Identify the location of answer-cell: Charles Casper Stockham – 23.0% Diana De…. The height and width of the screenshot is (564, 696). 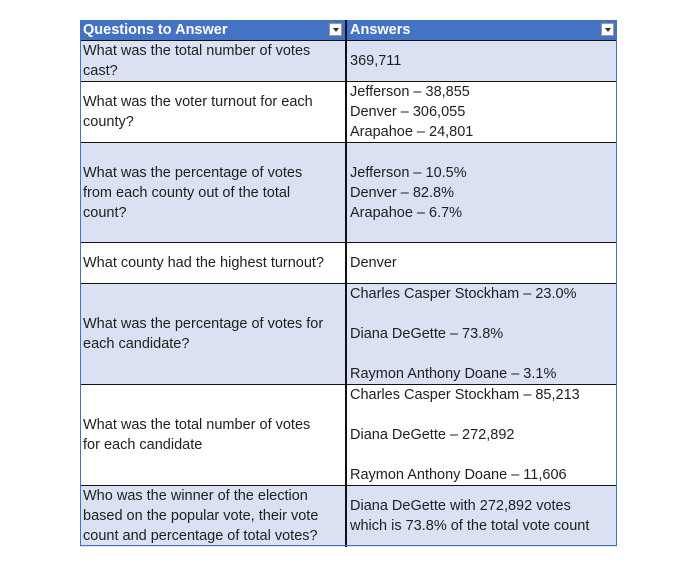
(481, 334).